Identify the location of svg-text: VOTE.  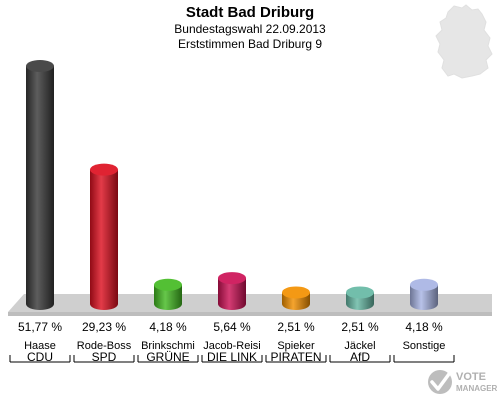
(471, 377).